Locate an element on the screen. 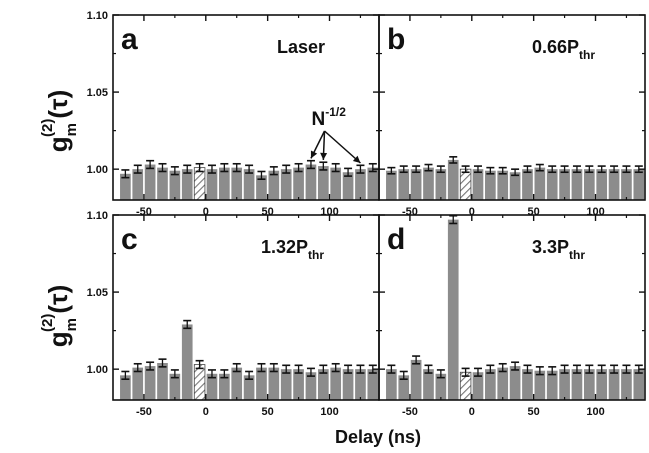 The image size is (649, 453). y-axis-label-bottom: gm(2)(τ) is located at coordinates (59, 316).